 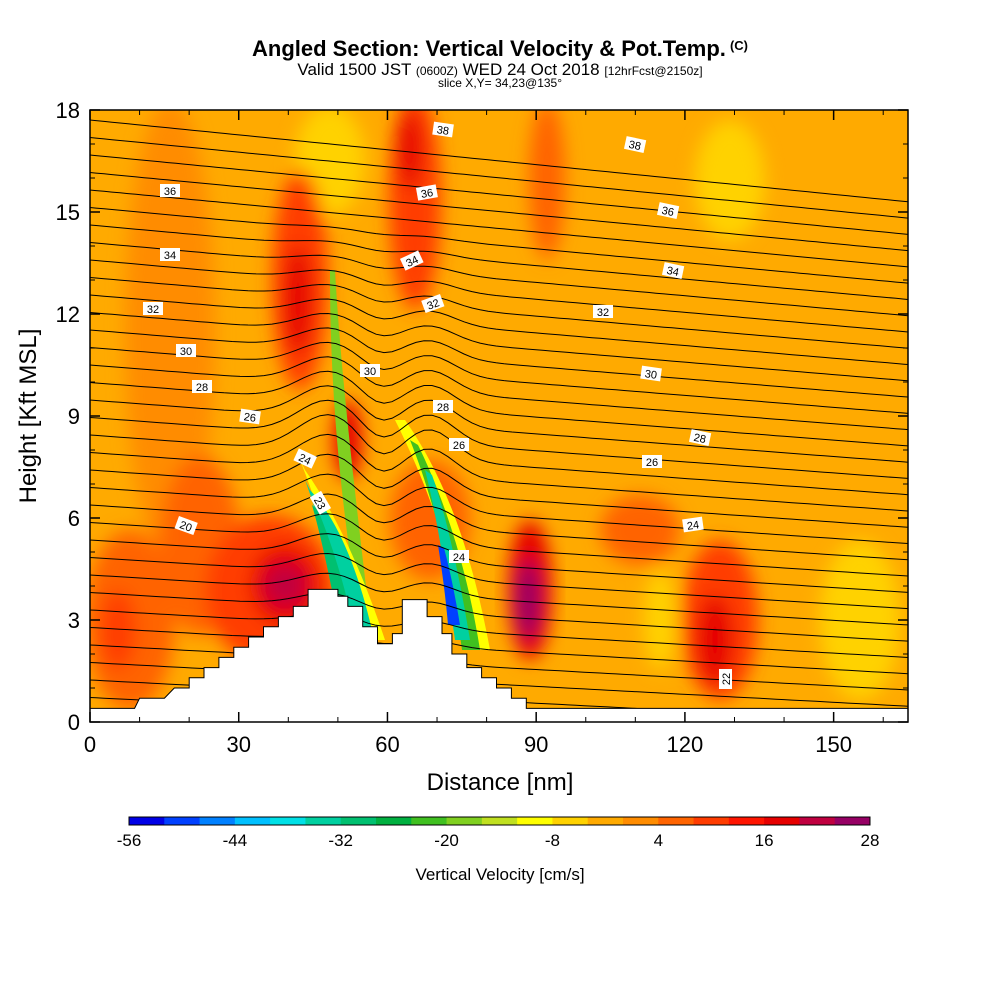 What do you see at coordinates (536, 744) in the screenshot?
I see `x-tick-label: 90` at bounding box center [536, 744].